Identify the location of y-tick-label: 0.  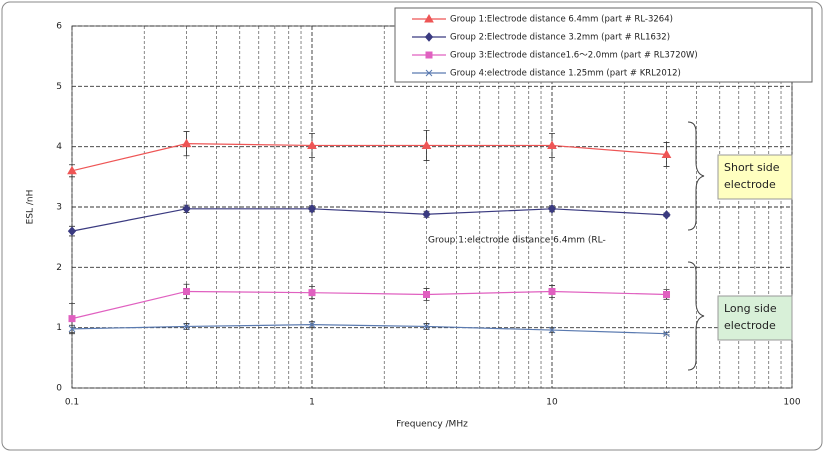
(59, 389).